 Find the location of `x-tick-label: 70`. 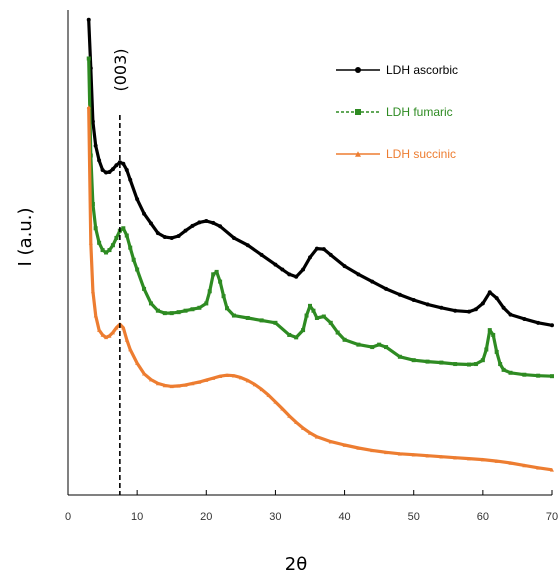

x-tick-label: 70 is located at coordinates (552, 517).